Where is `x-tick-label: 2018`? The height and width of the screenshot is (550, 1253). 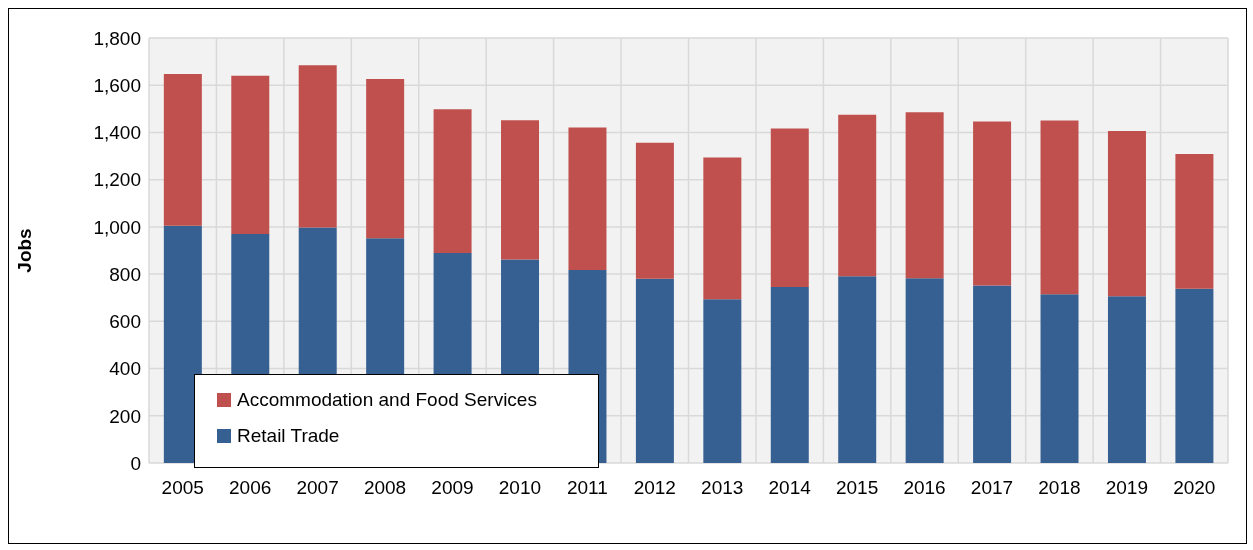
x-tick-label: 2018 is located at coordinates (1059, 488).